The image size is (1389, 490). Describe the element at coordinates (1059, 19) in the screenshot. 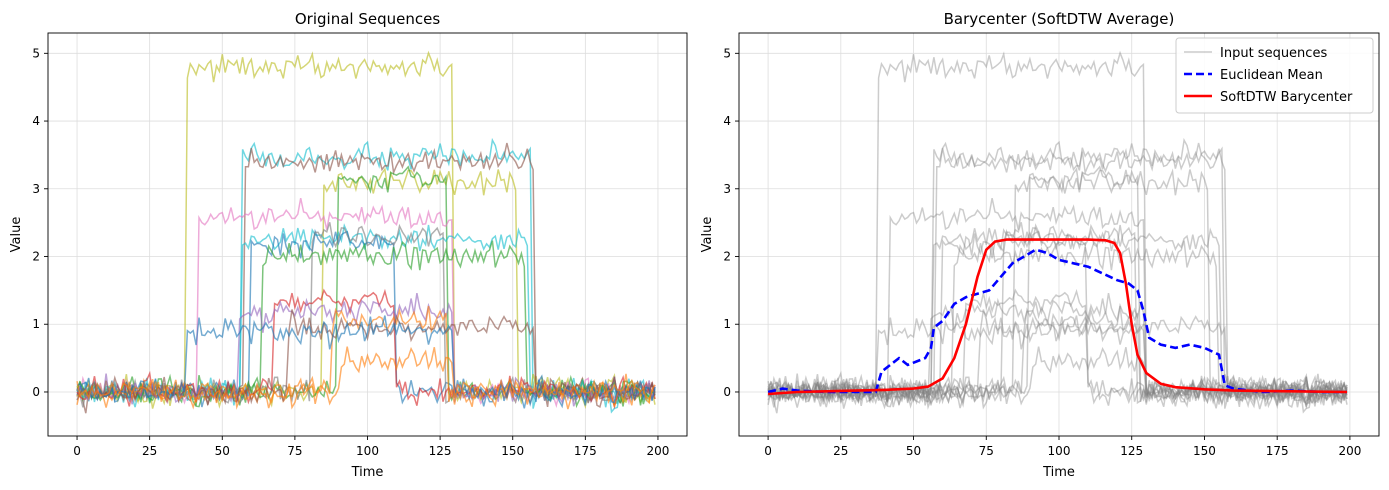

I see `chart-title: Barycenter (SoftDTW Average)` at that location.